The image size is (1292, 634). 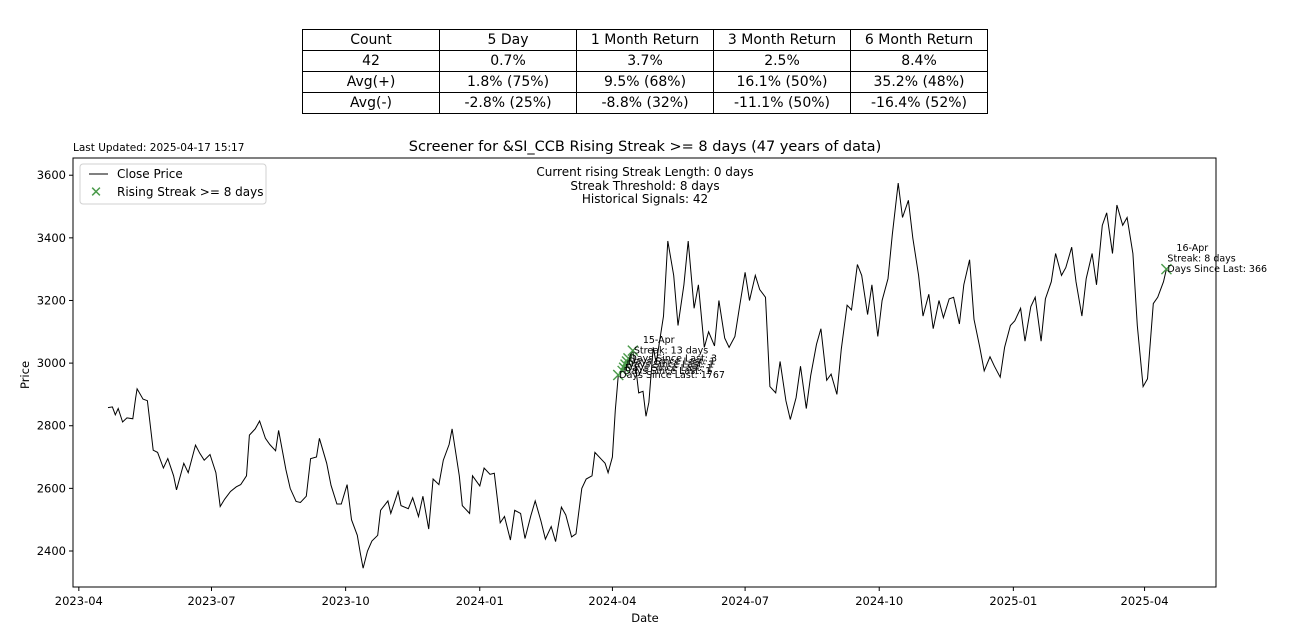 I want to click on y-tick-label: 2600, so click(x=51, y=488).